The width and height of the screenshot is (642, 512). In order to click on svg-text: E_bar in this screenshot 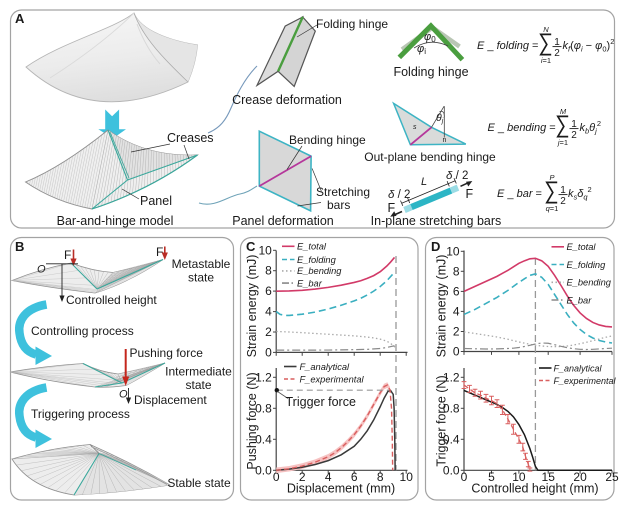, I will do `click(310, 283)`.